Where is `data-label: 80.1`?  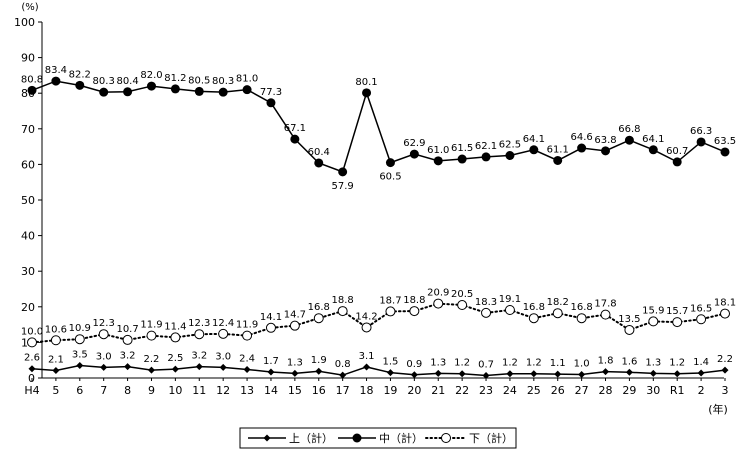
data-label: 80.1 is located at coordinates (366, 82).